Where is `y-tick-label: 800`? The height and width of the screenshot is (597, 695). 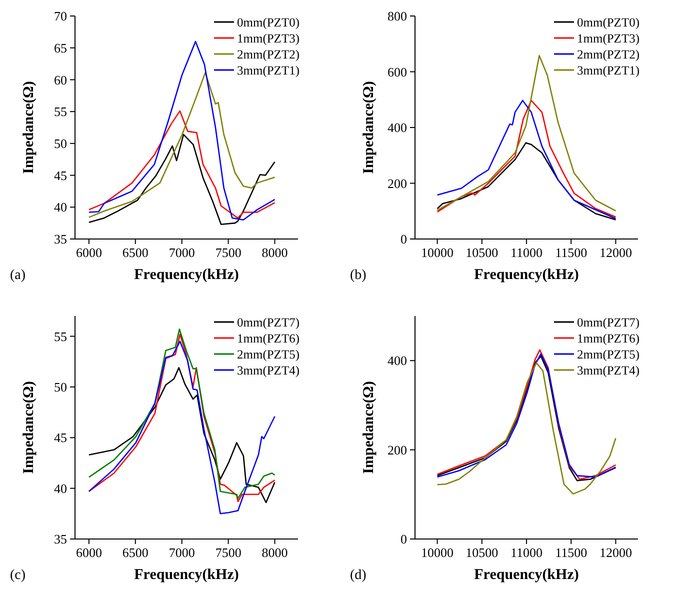 y-tick-label: 800 is located at coordinates (397, 16).